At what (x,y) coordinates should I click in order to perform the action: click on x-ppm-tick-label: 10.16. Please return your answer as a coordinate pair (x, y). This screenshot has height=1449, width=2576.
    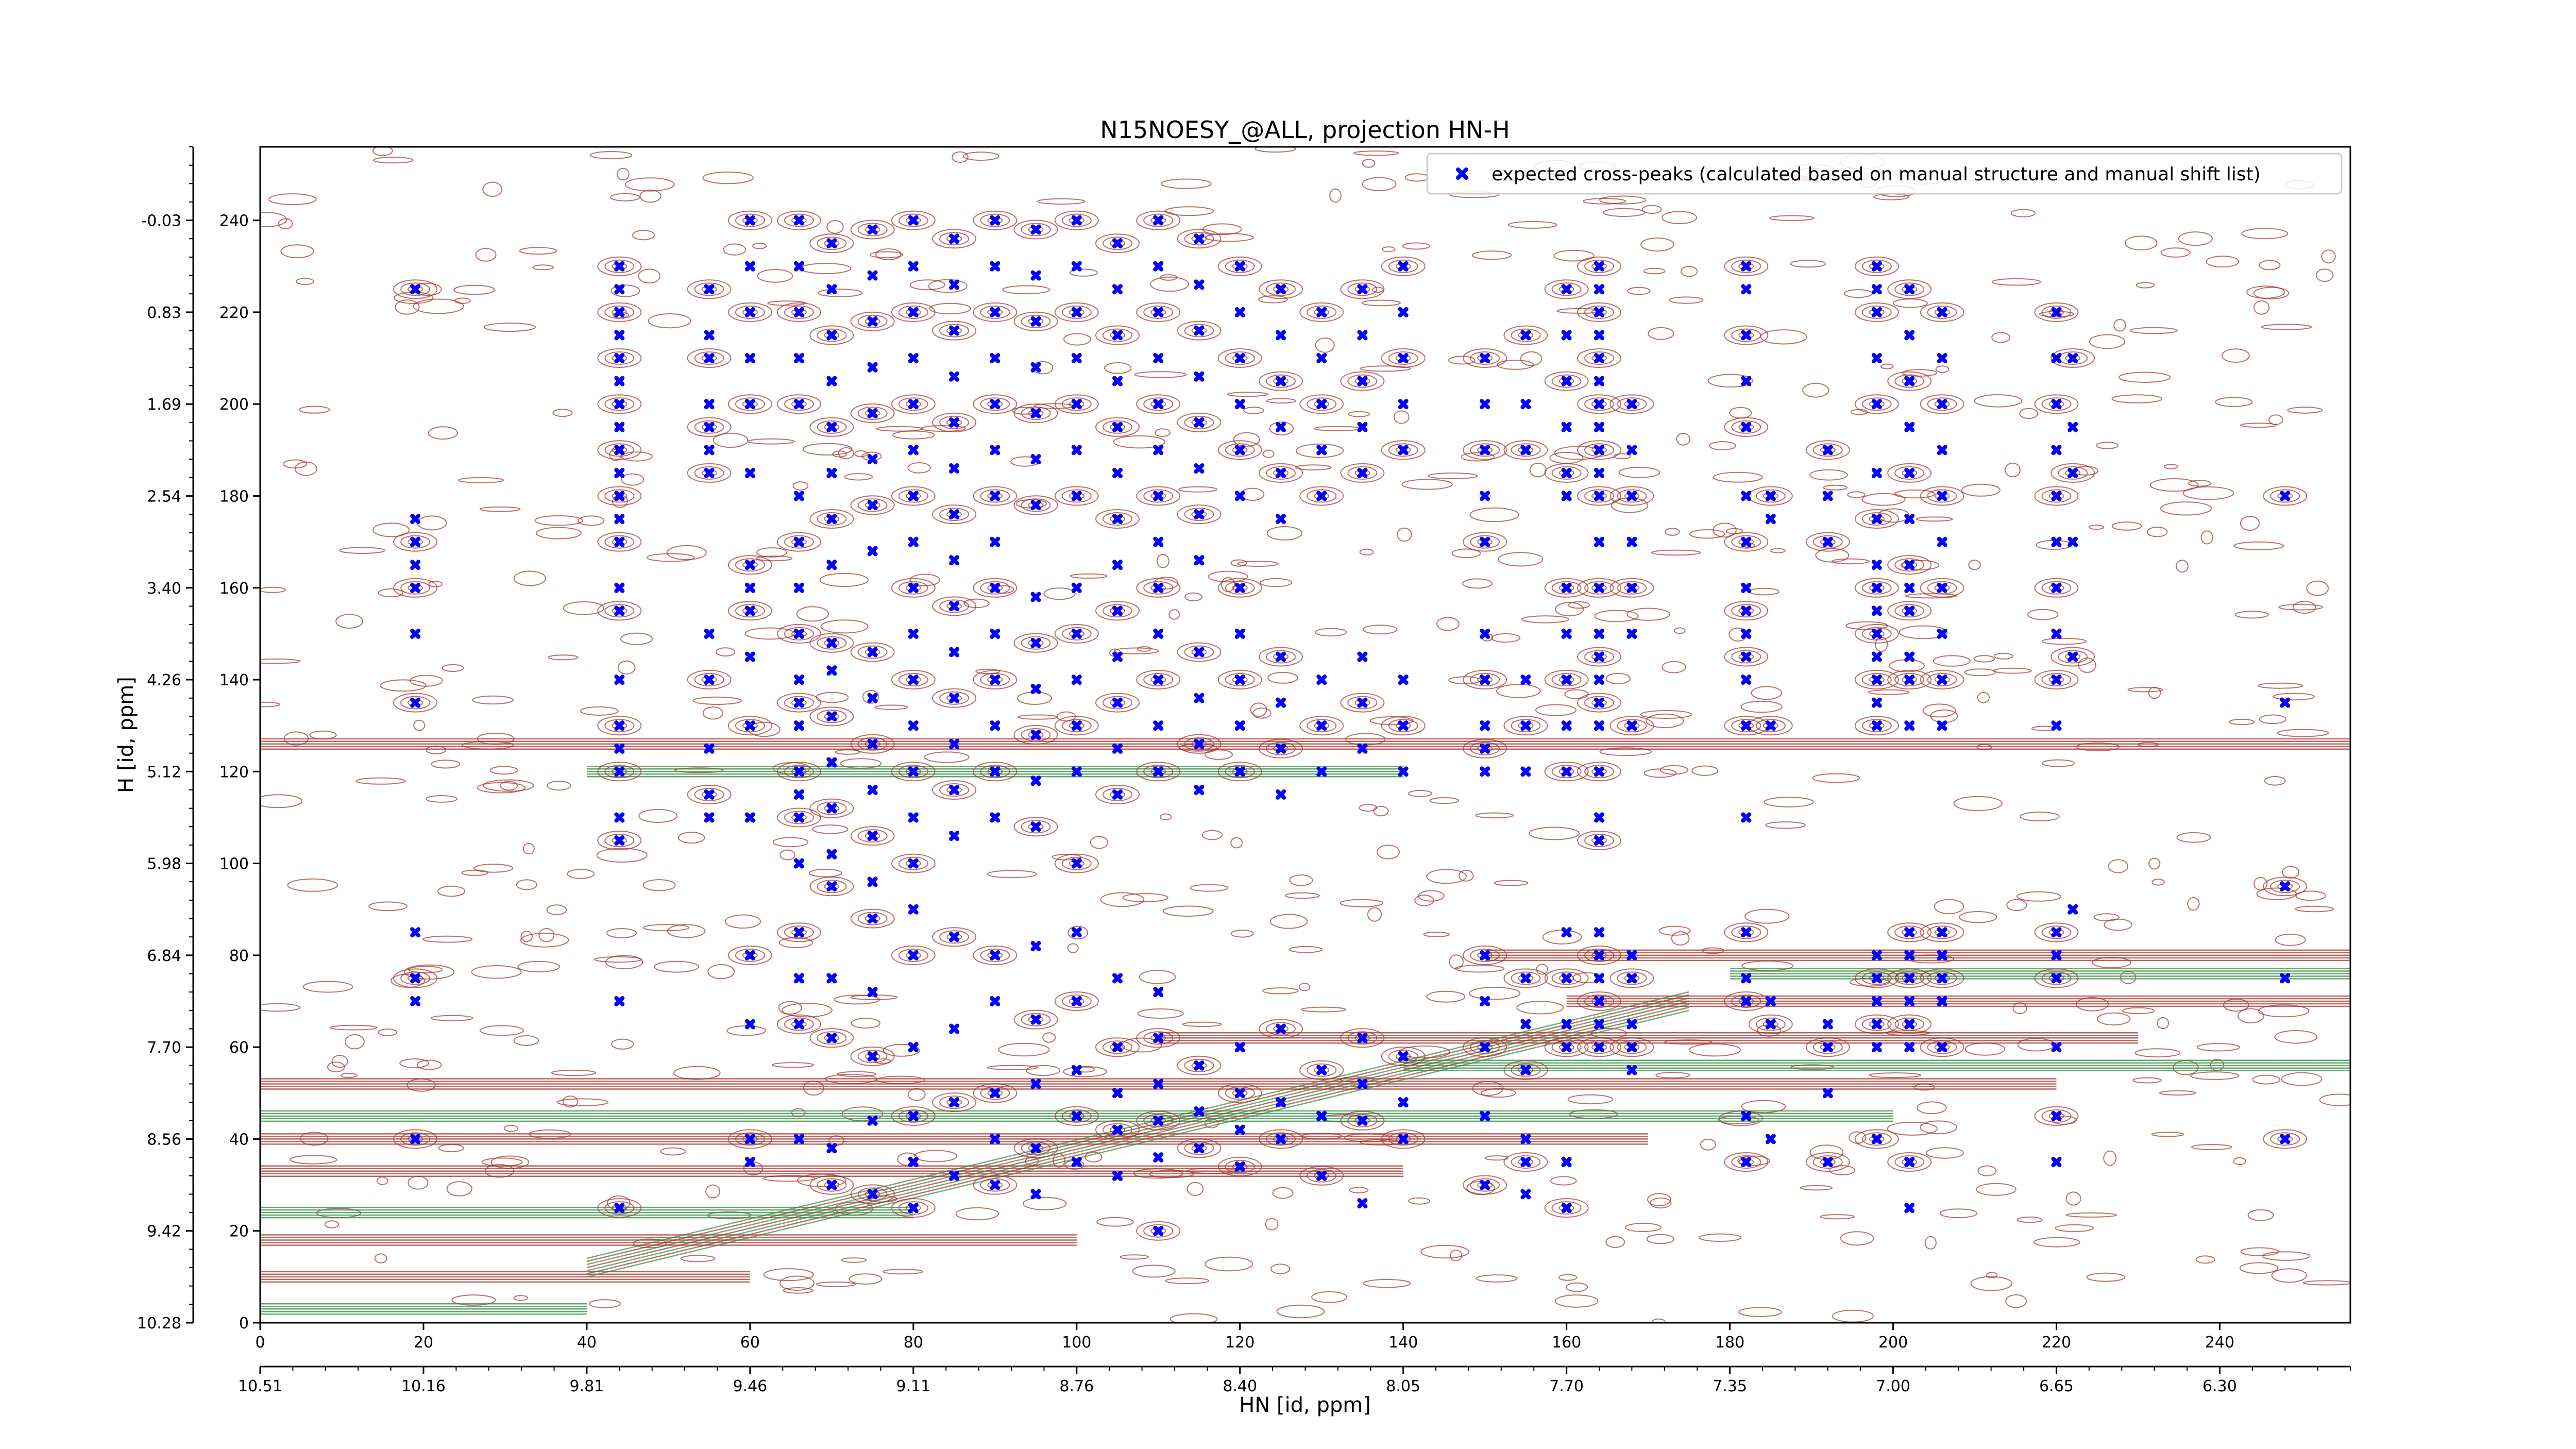
    Looking at the image, I should click on (423, 1386).